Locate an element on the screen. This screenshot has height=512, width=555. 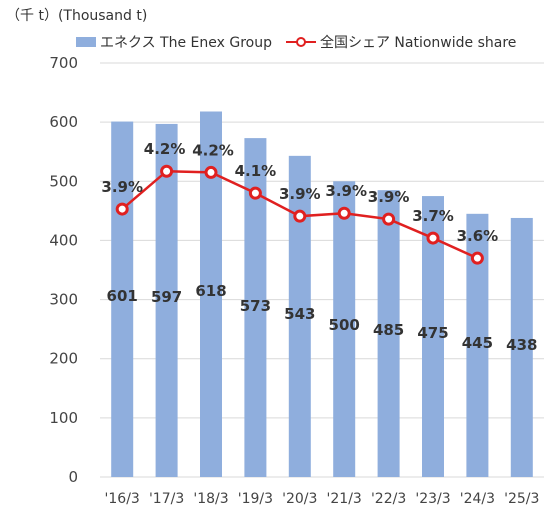
y-tick-label: 300 is located at coordinates (63, 300).